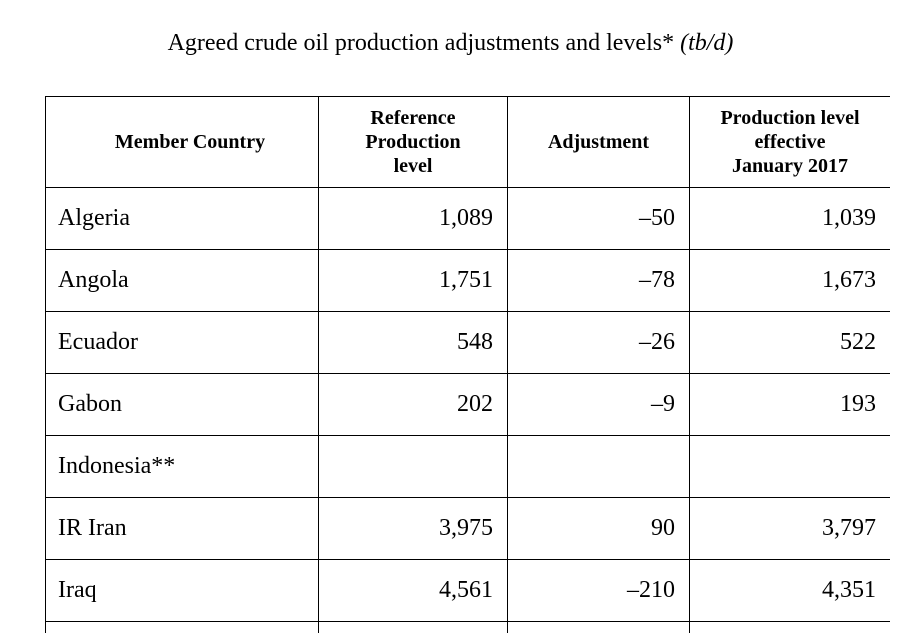 The width and height of the screenshot is (901, 633). Describe the element at coordinates (413, 280) in the screenshot. I see `reference-level-cell: 1,751` at that location.